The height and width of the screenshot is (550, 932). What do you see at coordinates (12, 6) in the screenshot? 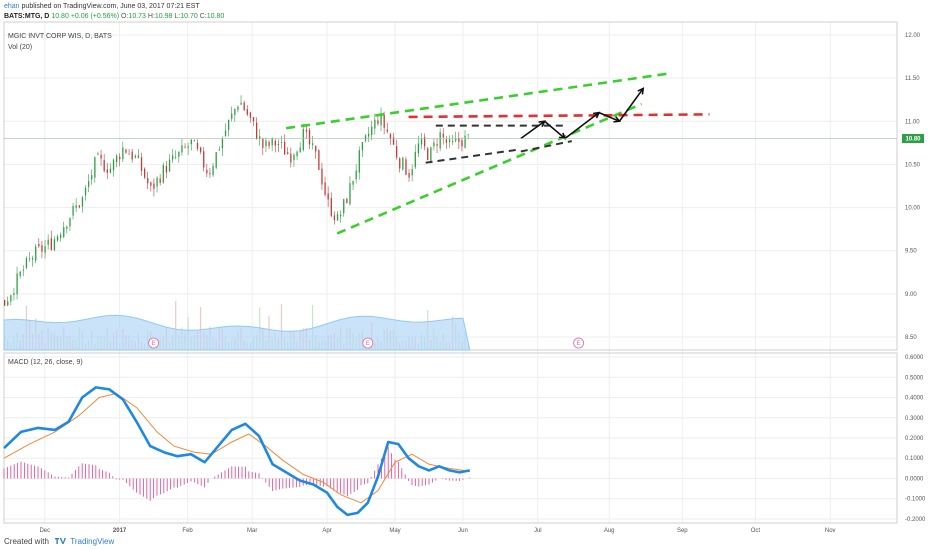
I see `author-name: ehan` at bounding box center [12, 6].